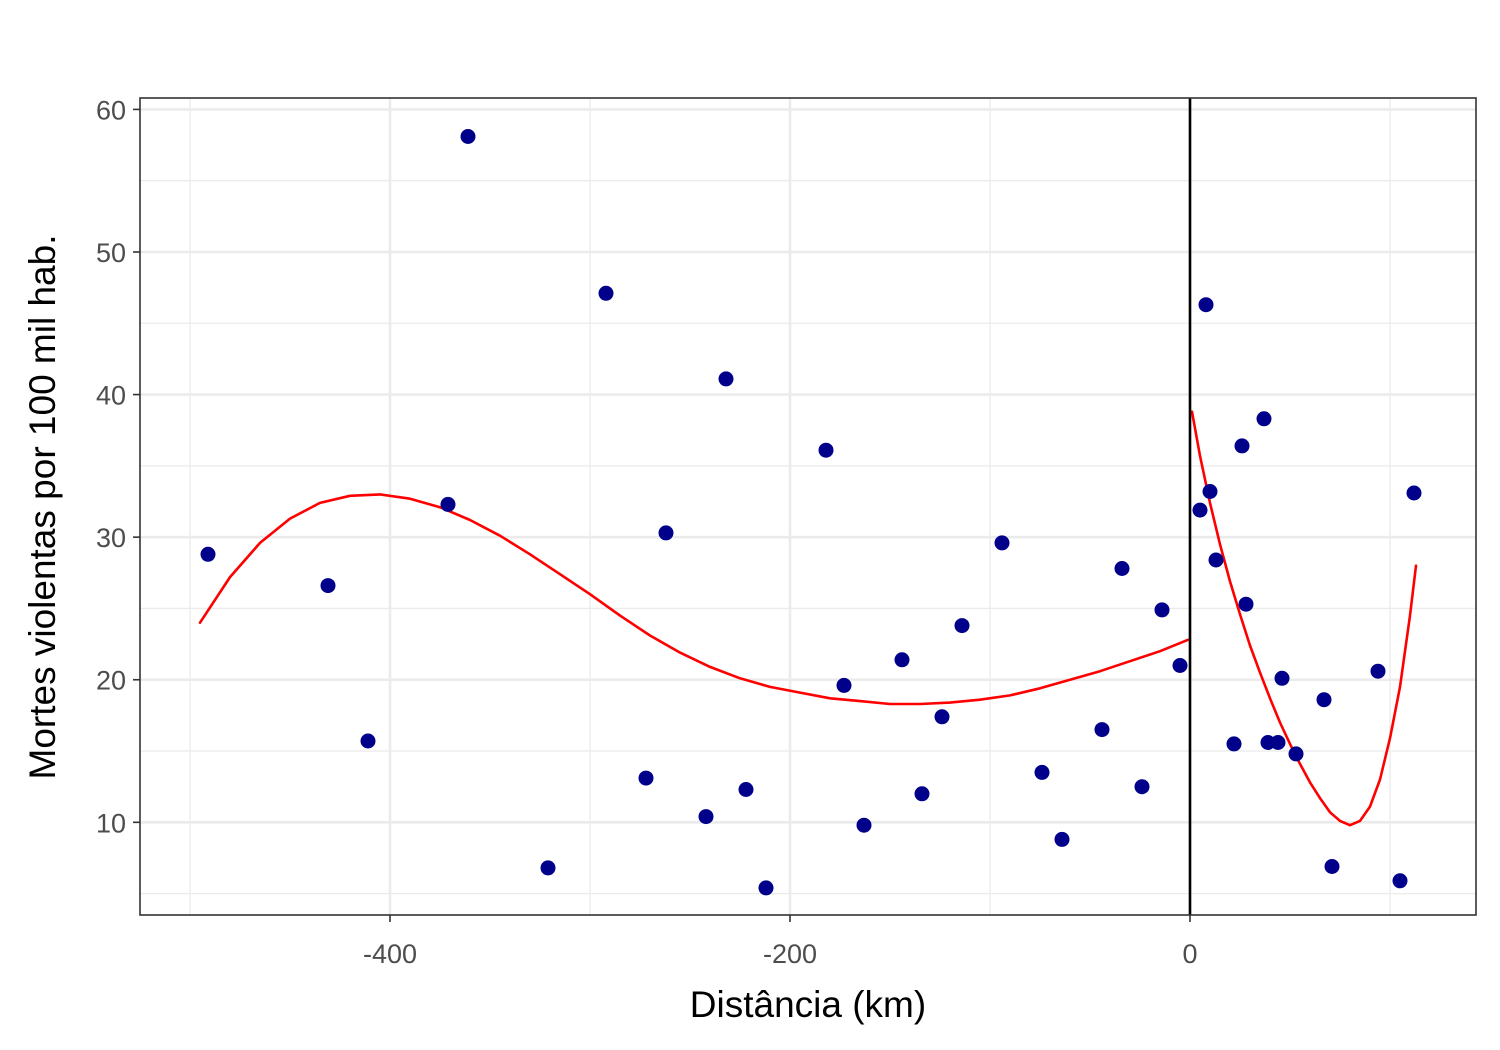 The width and height of the screenshot is (1500, 1050). I want to click on y-tick-label: 20, so click(111, 681).